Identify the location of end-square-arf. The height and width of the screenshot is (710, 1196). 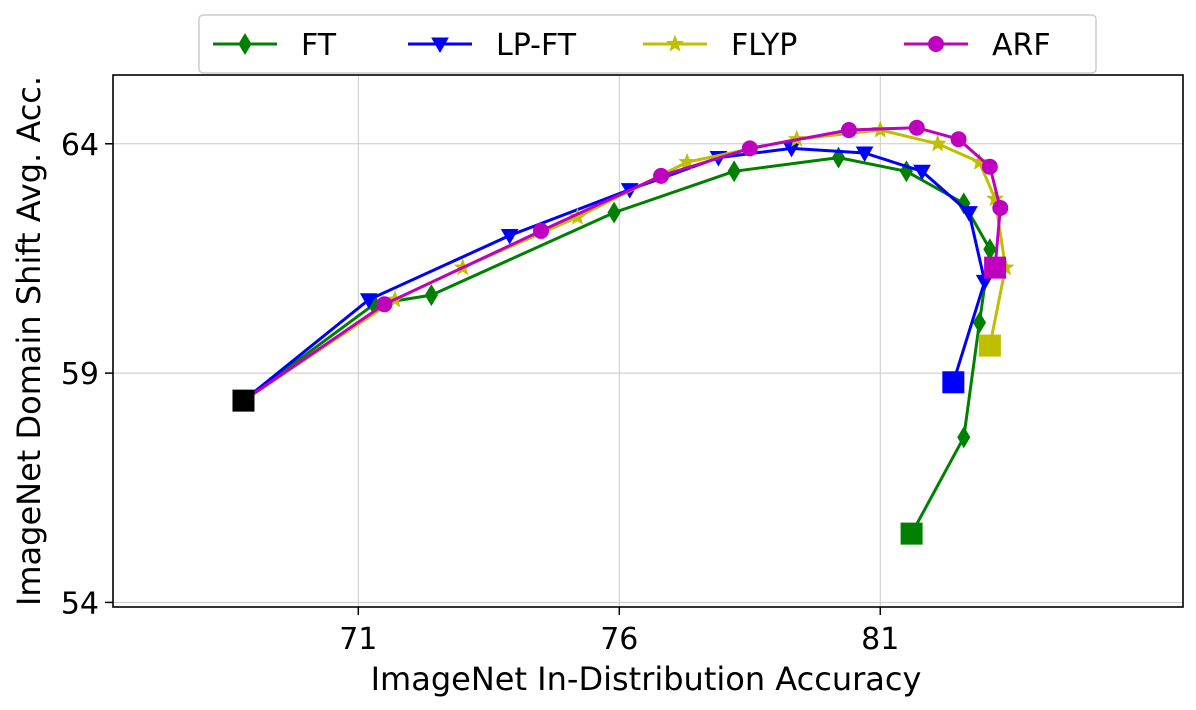
(995, 267).